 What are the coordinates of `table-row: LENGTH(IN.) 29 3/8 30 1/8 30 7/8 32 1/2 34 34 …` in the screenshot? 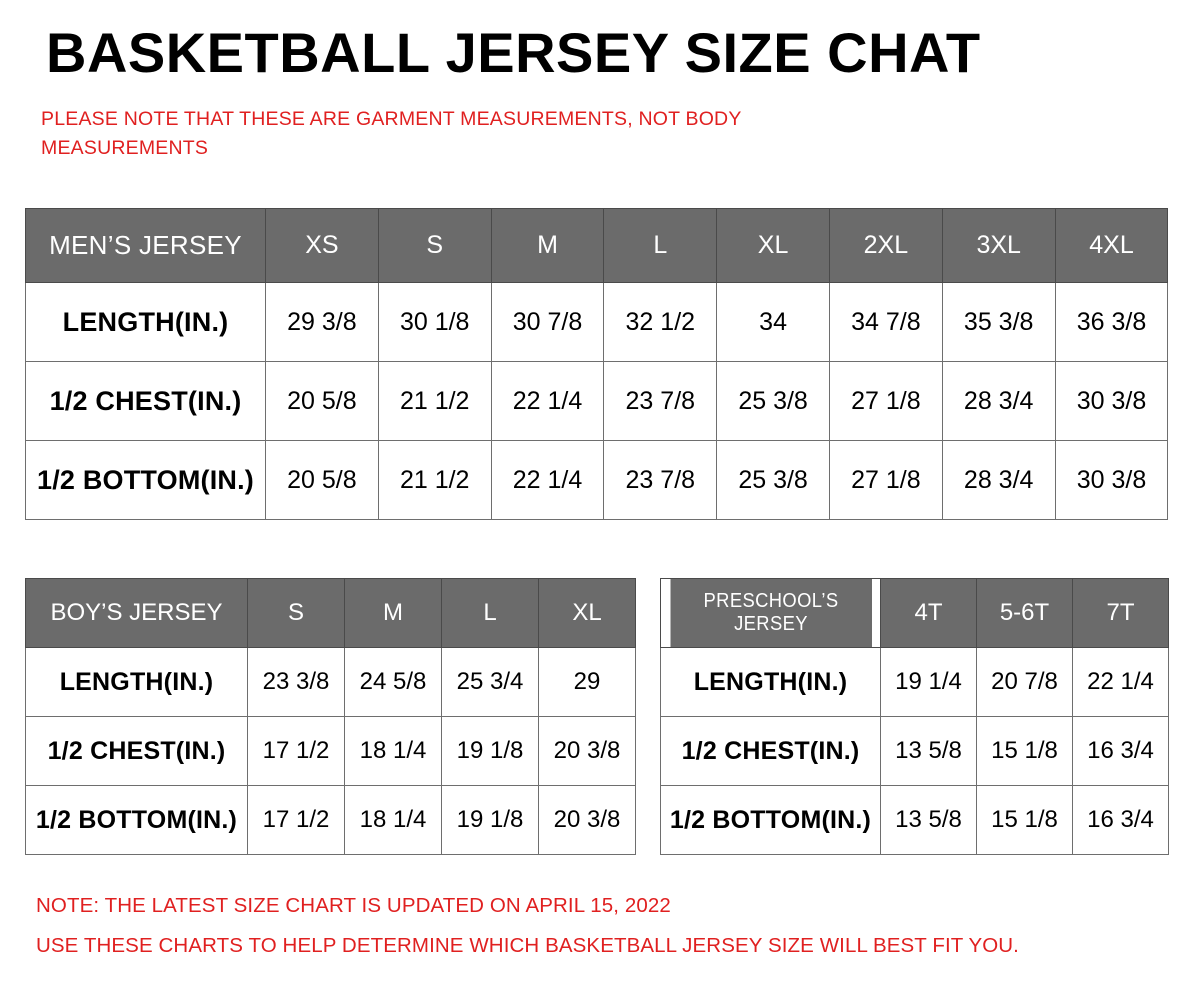 It's located at (597, 322).